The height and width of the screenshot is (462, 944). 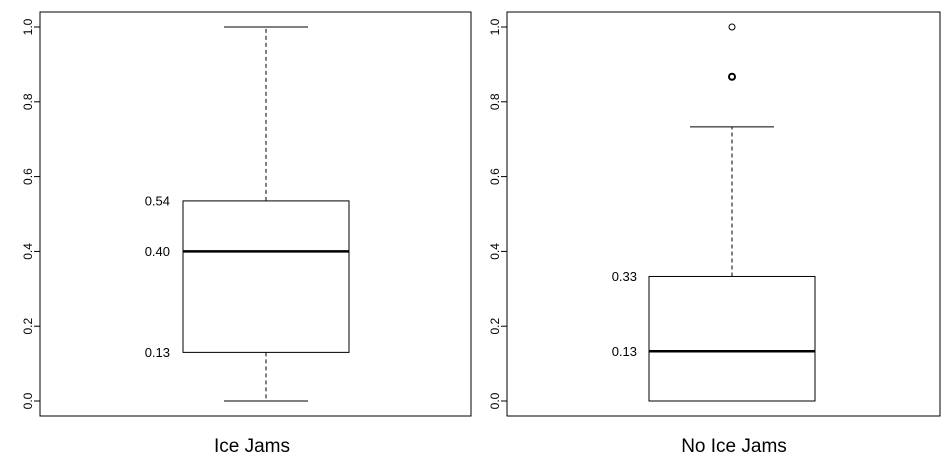 I want to click on category-label: No Ice Jams, so click(x=734, y=446).